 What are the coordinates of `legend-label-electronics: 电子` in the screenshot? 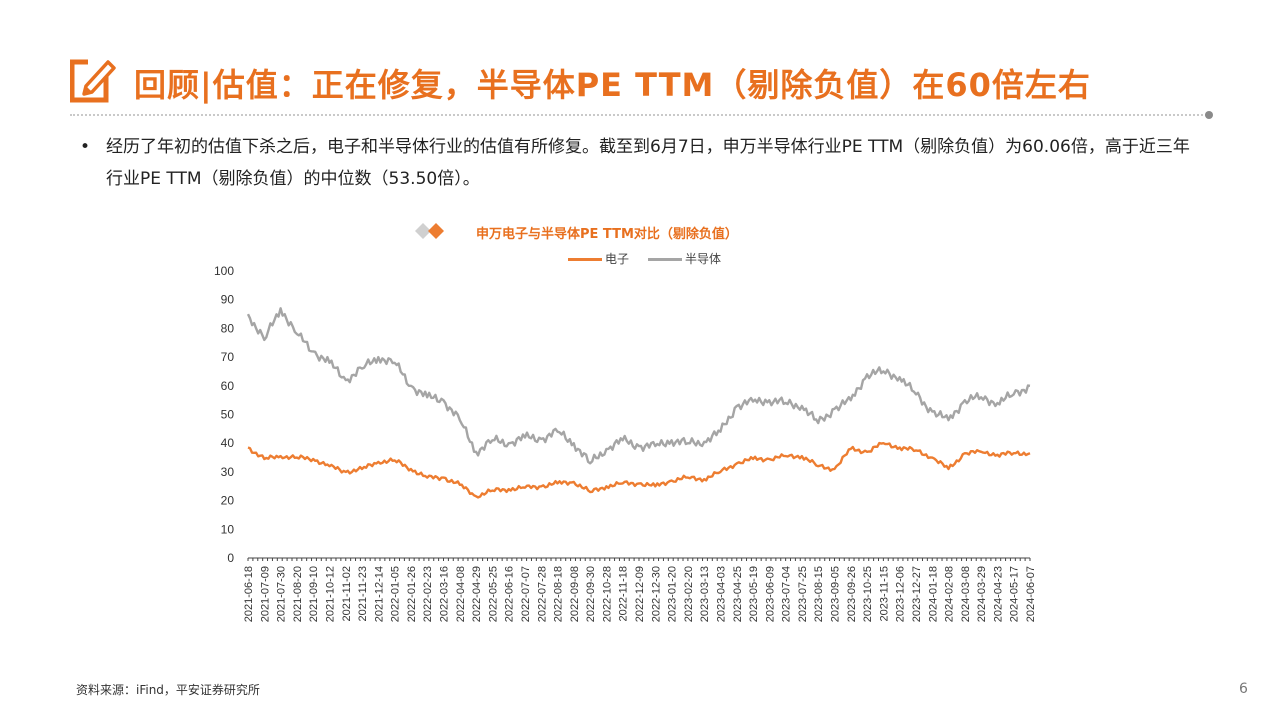 It's located at (617, 259).